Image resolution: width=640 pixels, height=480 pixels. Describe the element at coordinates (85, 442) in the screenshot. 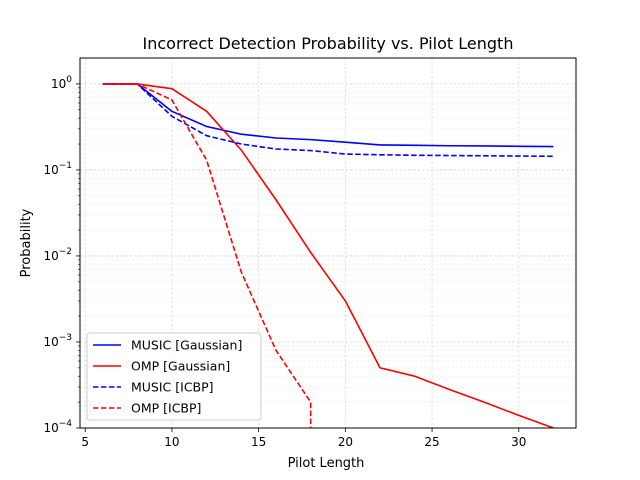

I see `x-tick-label: 5` at that location.